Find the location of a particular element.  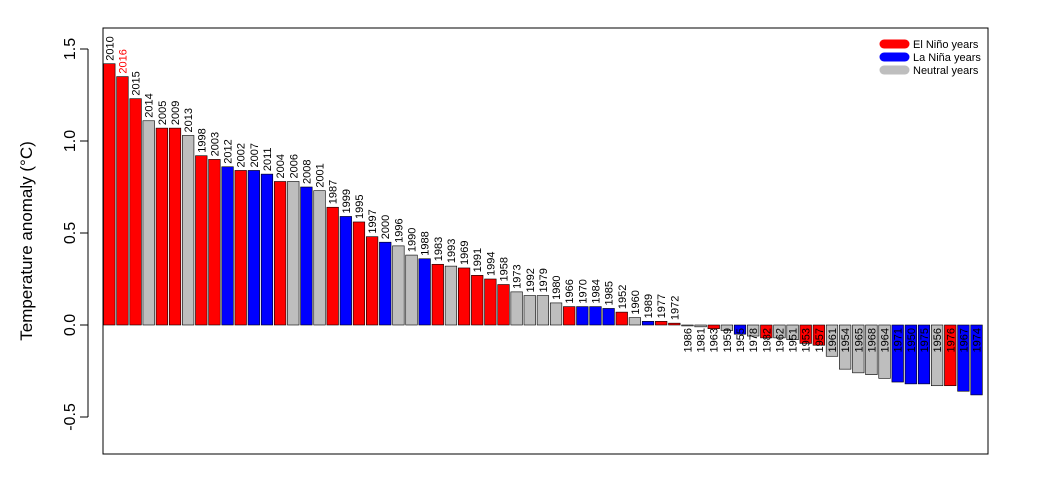

bar-year-label: 1999 is located at coordinates (347, 201).